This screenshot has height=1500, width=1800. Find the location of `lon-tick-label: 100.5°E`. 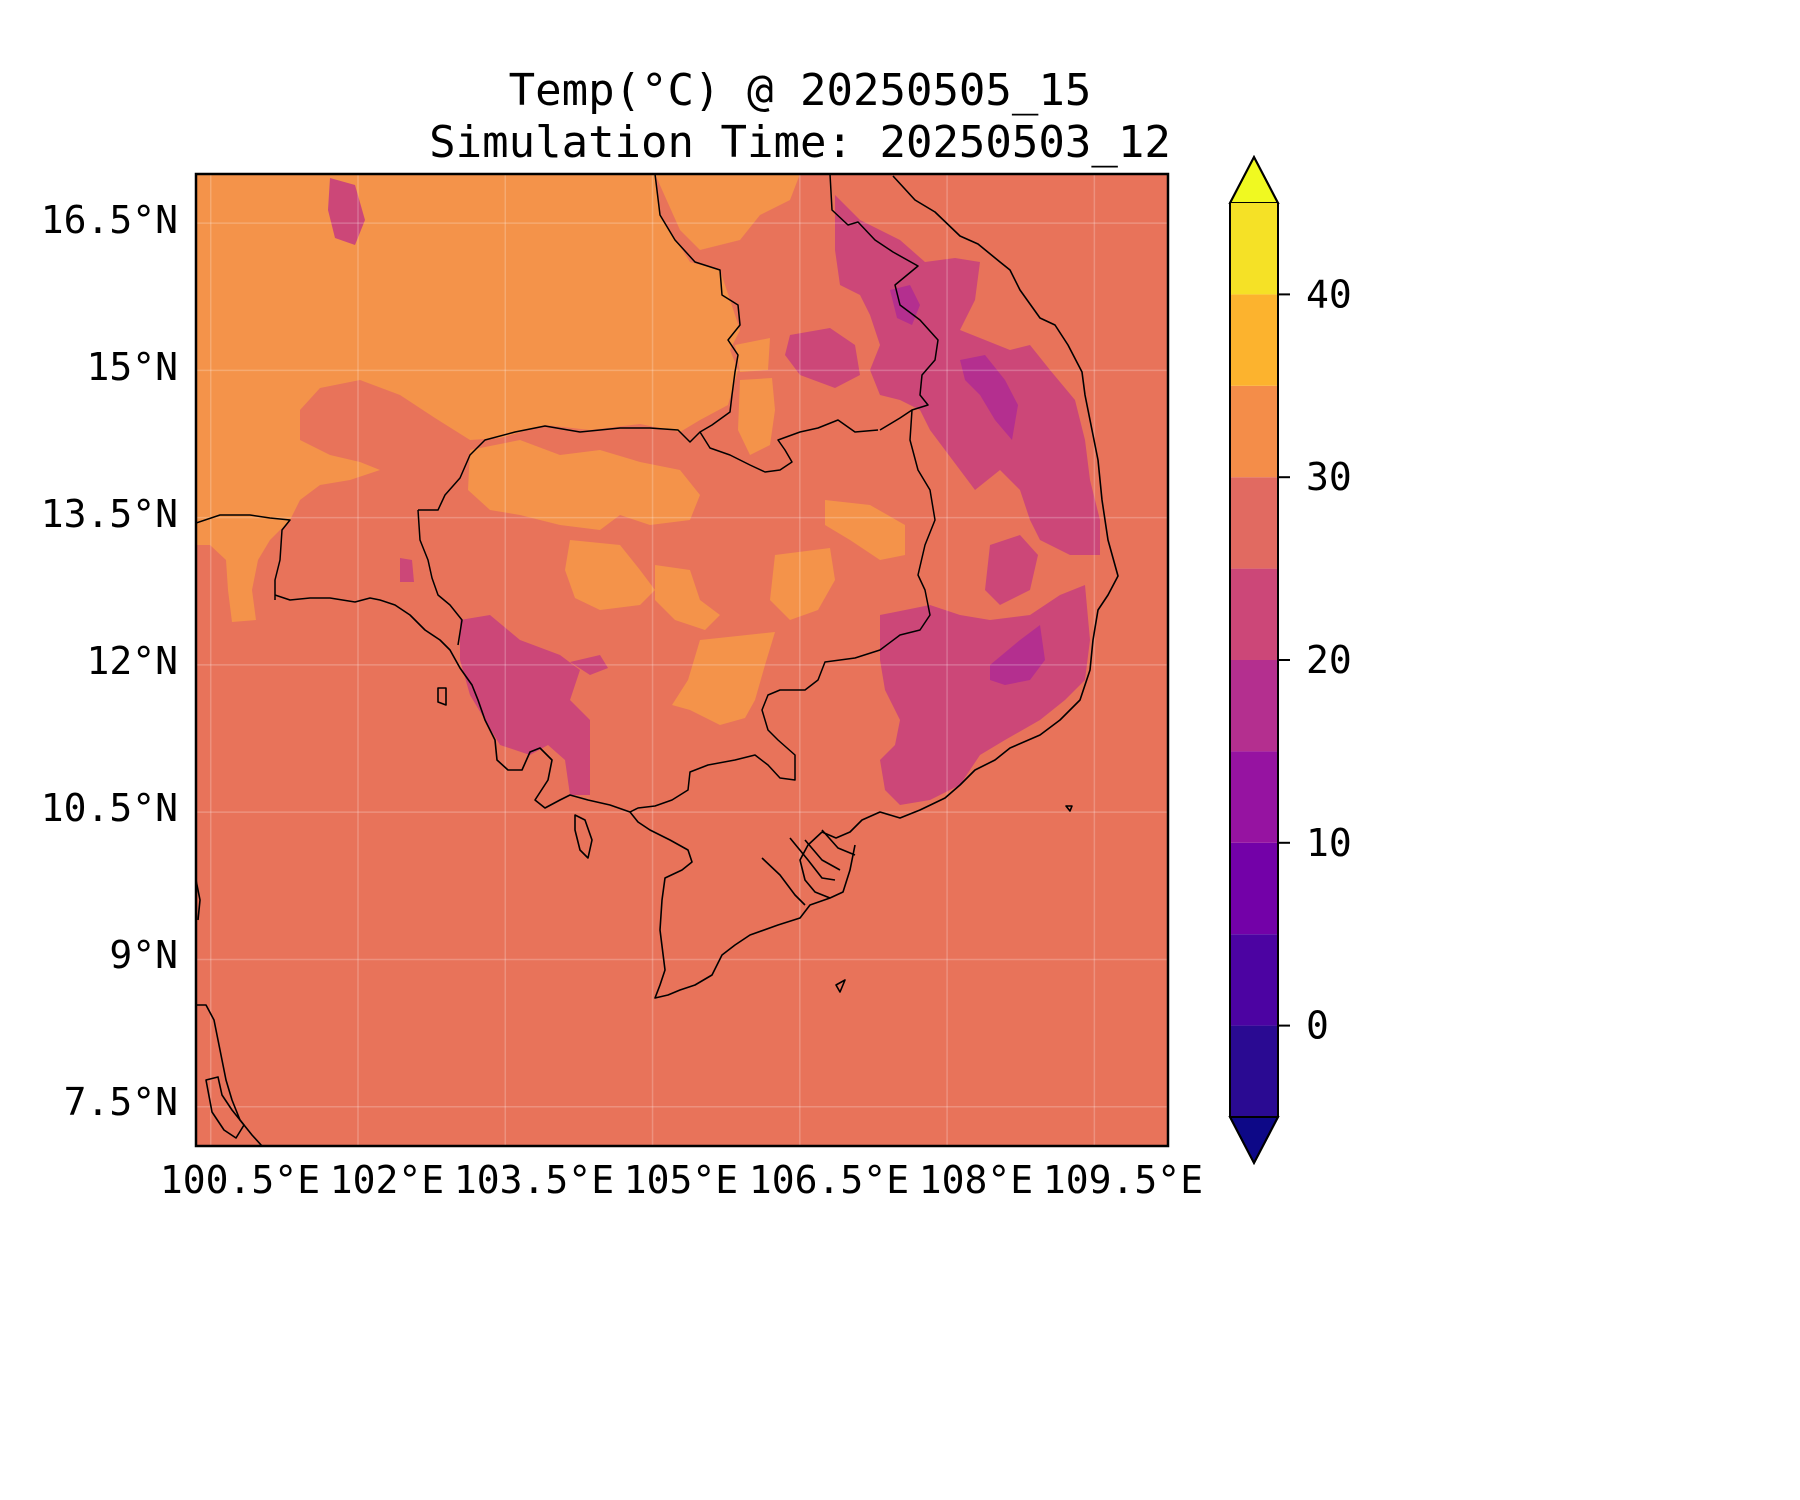

lon-tick-label: 100.5°E is located at coordinates (240, 1180).